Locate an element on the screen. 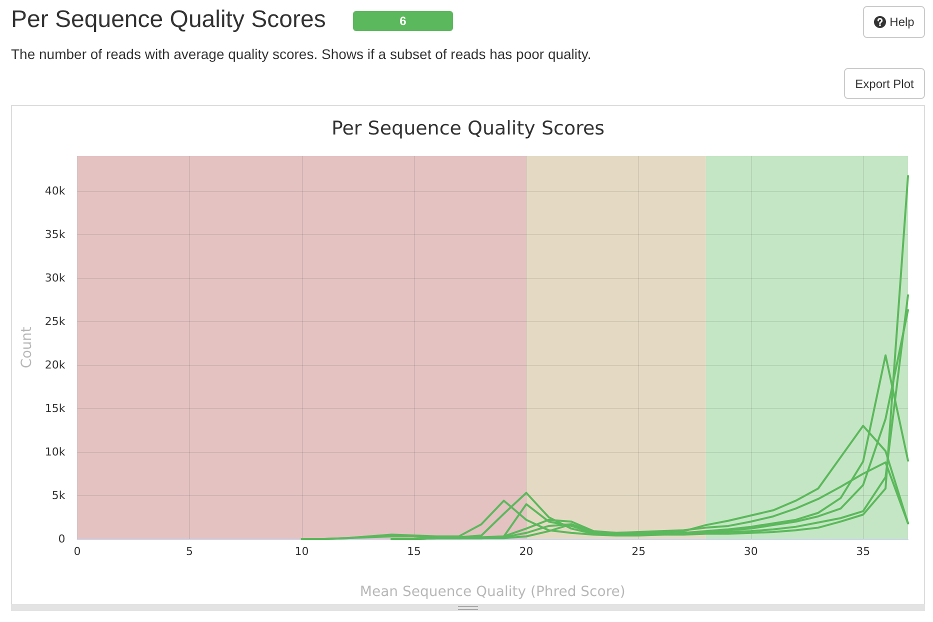 The height and width of the screenshot is (622, 933). y-tick-label: 40k is located at coordinates (55, 191).